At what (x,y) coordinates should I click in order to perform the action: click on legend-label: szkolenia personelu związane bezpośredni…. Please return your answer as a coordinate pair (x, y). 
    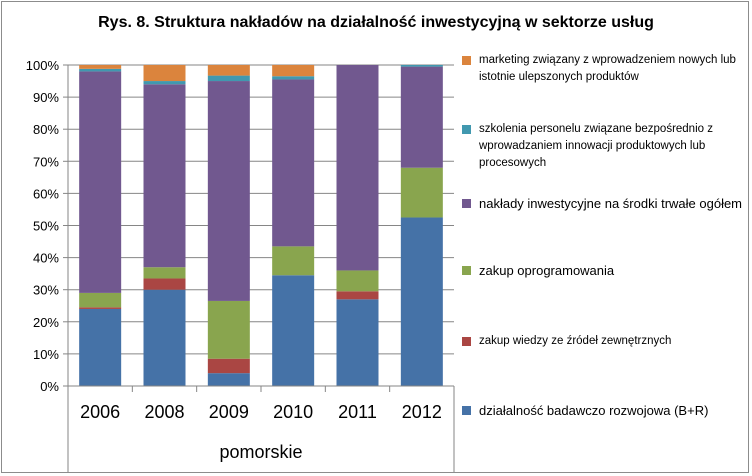
    Looking at the image, I should click on (596, 146).